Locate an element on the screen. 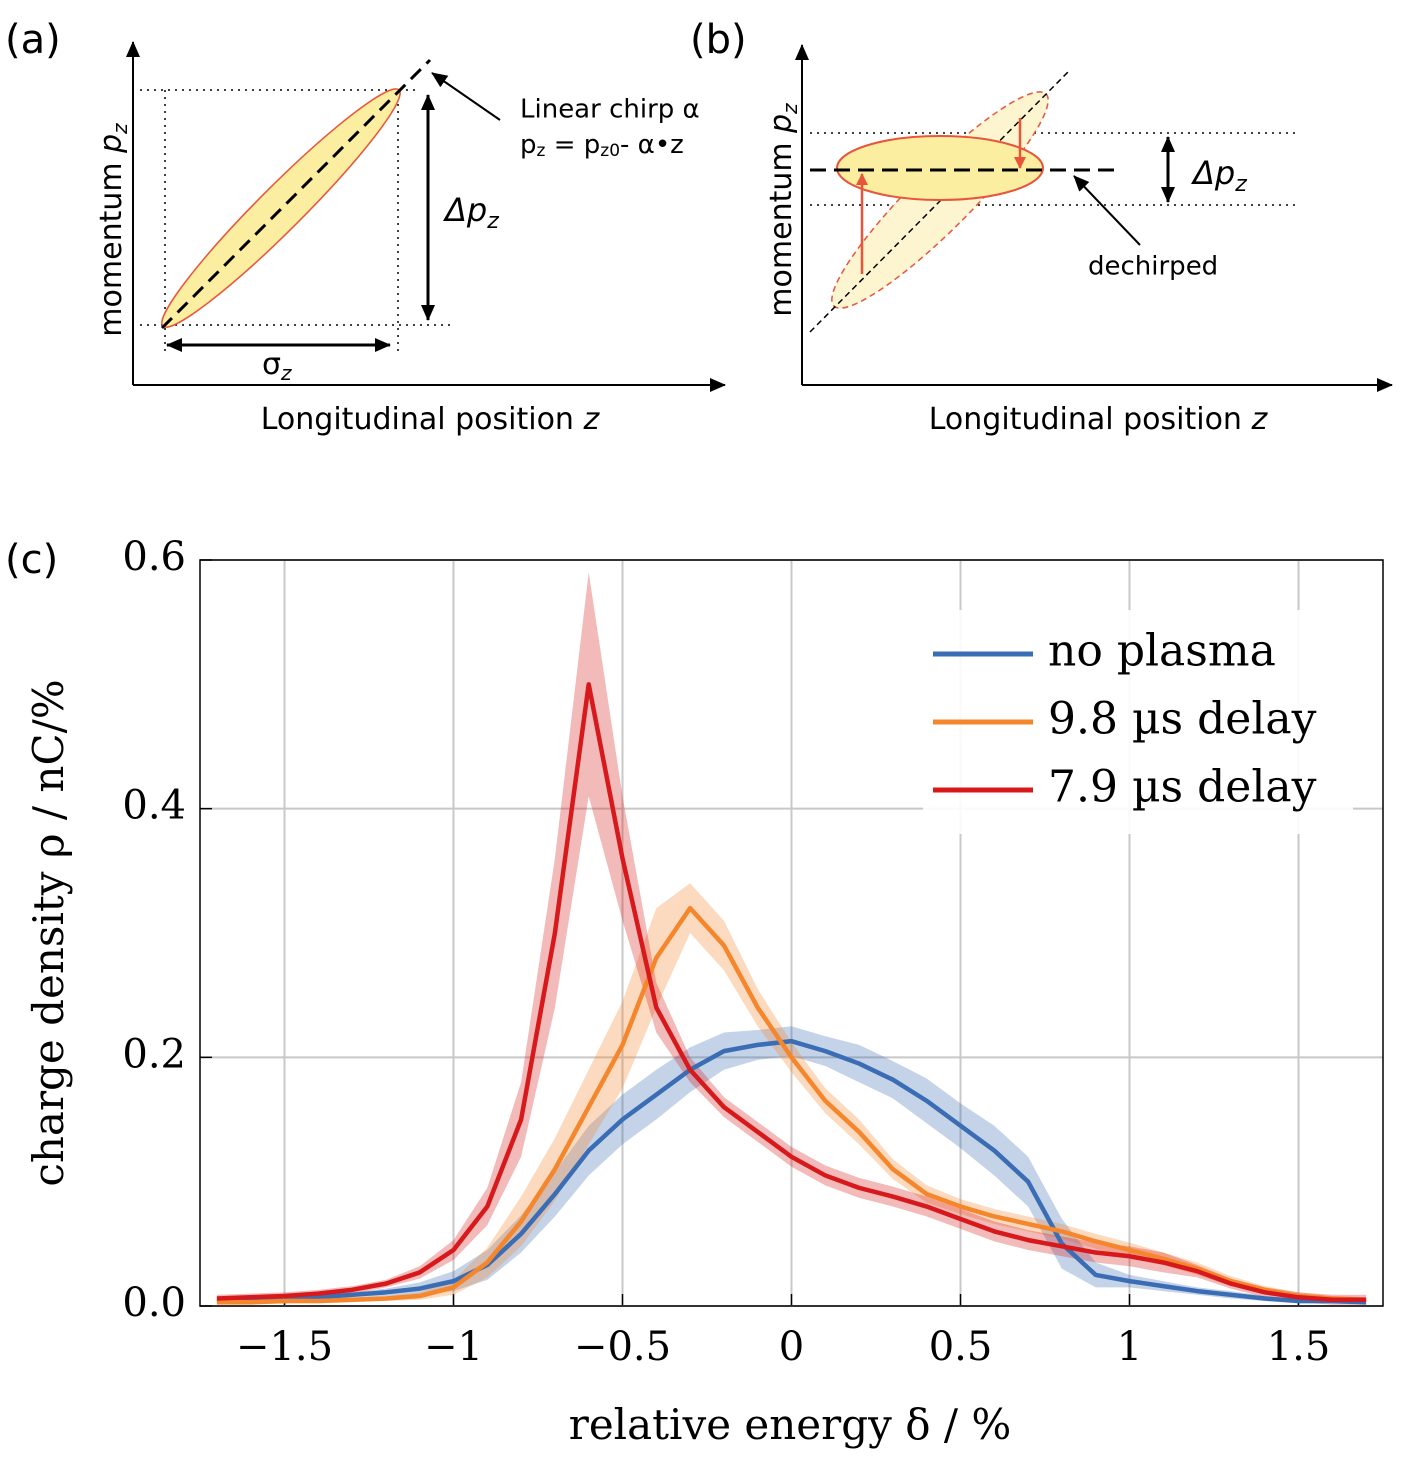  x-axis-label: relative energy δ / % is located at coordinates (790, 1424).